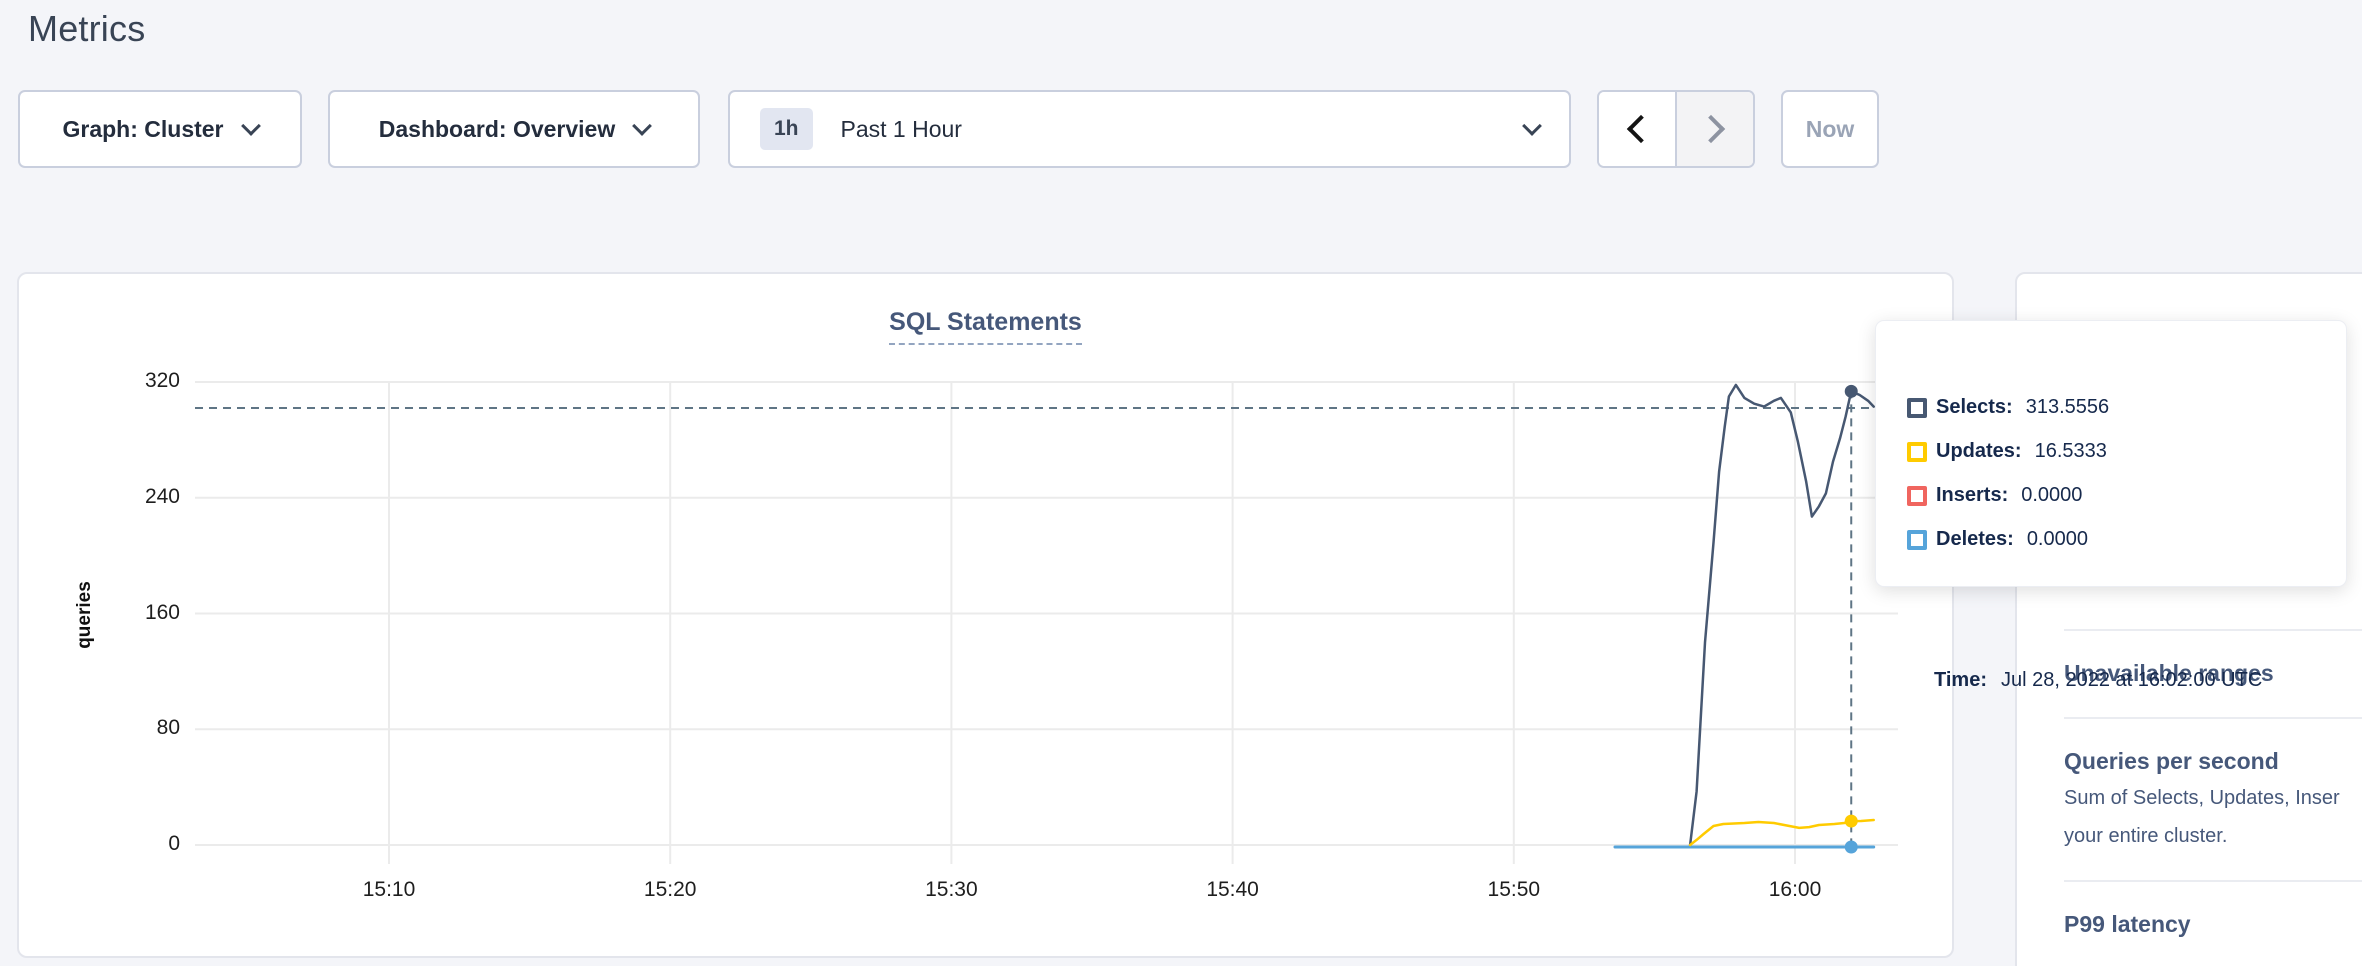  Describe the element at coordinates (162, 496) in the screenshot. I see `y-tick-label: 240` at that location.